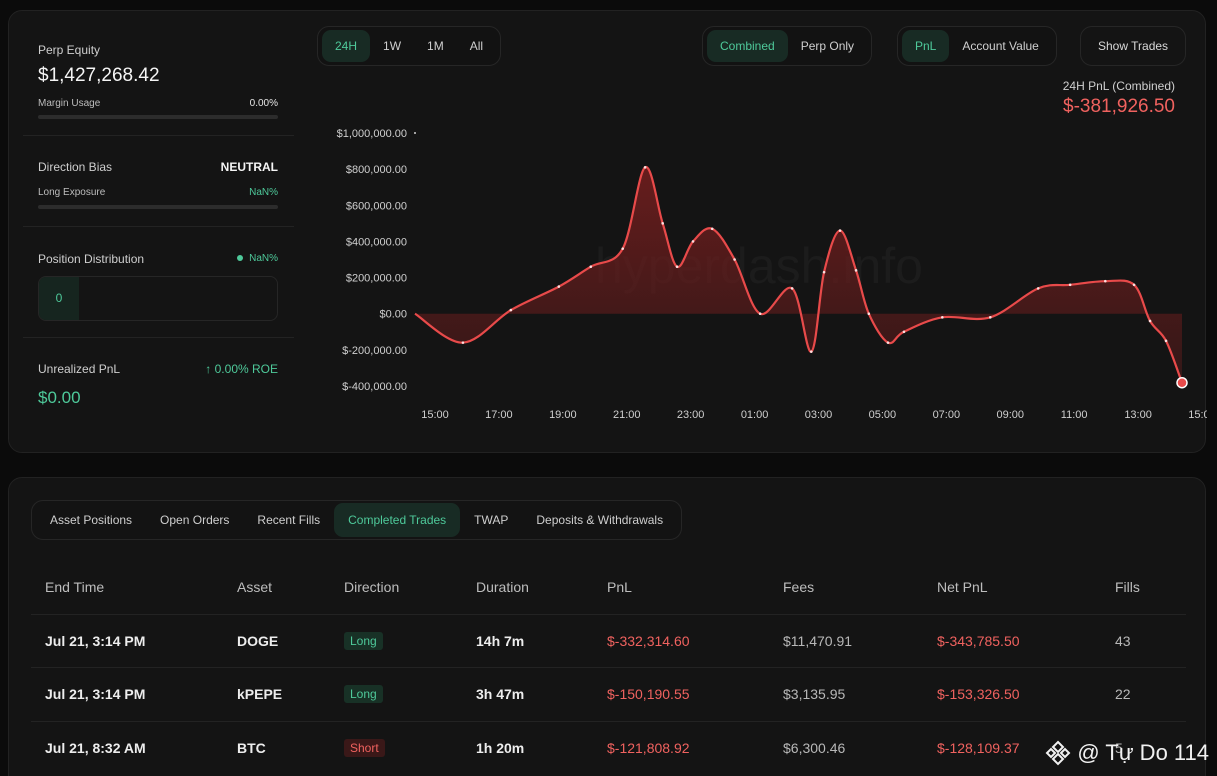 Image resolution: width=1217 pixels, height=776 pixels. I want to click on duration-cell: 1h 20m, so click(527, 747).